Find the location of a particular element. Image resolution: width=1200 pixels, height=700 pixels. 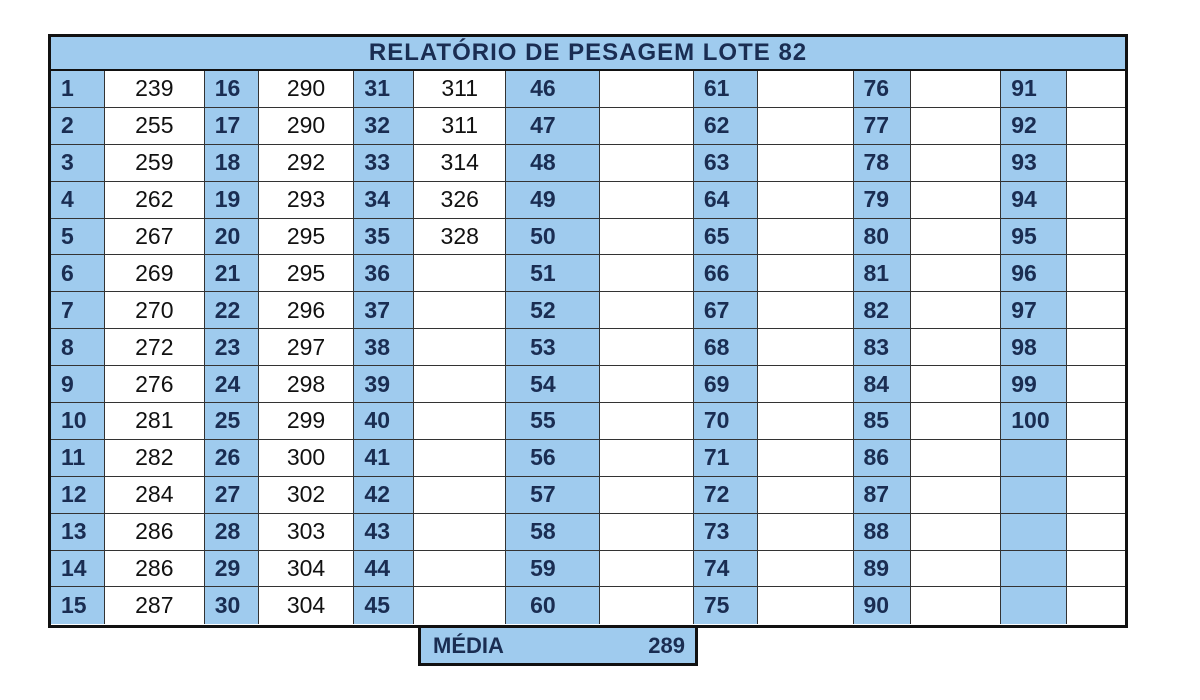

row-number-cell: 71 is located at coordinates (725, 457).